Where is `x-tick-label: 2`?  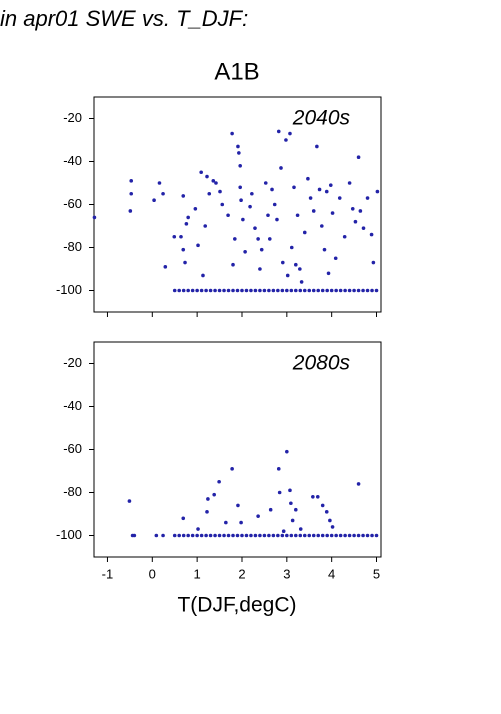
x-tick-label: 2 is located at coordinates (241, 573).